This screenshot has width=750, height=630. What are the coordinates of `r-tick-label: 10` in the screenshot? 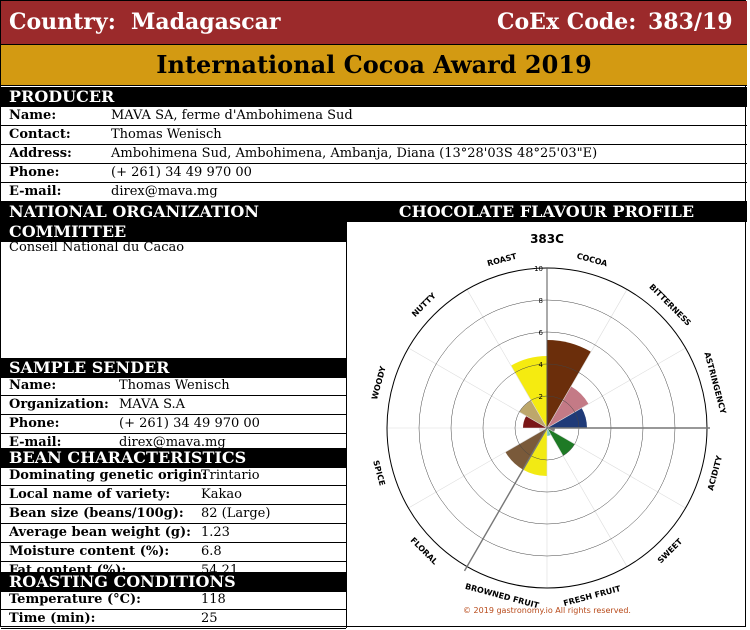 It's located at (538, 269).